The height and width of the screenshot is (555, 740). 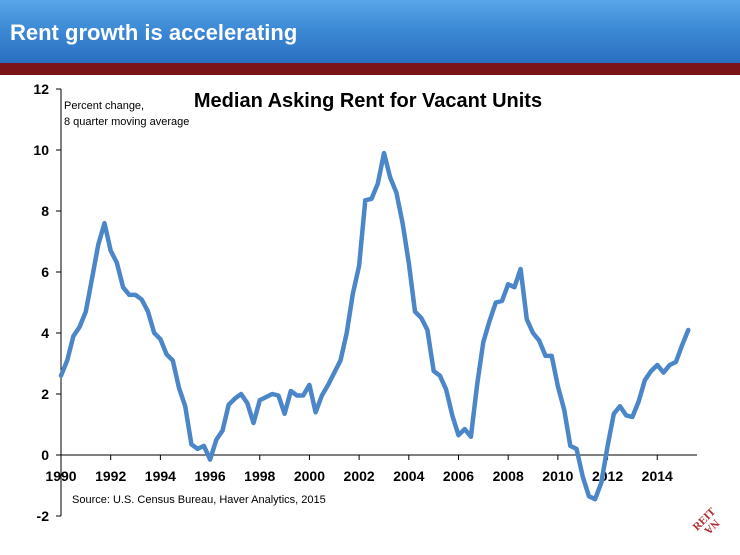 I want to click on y-tick-label: 8, so click(x=45, y=211).